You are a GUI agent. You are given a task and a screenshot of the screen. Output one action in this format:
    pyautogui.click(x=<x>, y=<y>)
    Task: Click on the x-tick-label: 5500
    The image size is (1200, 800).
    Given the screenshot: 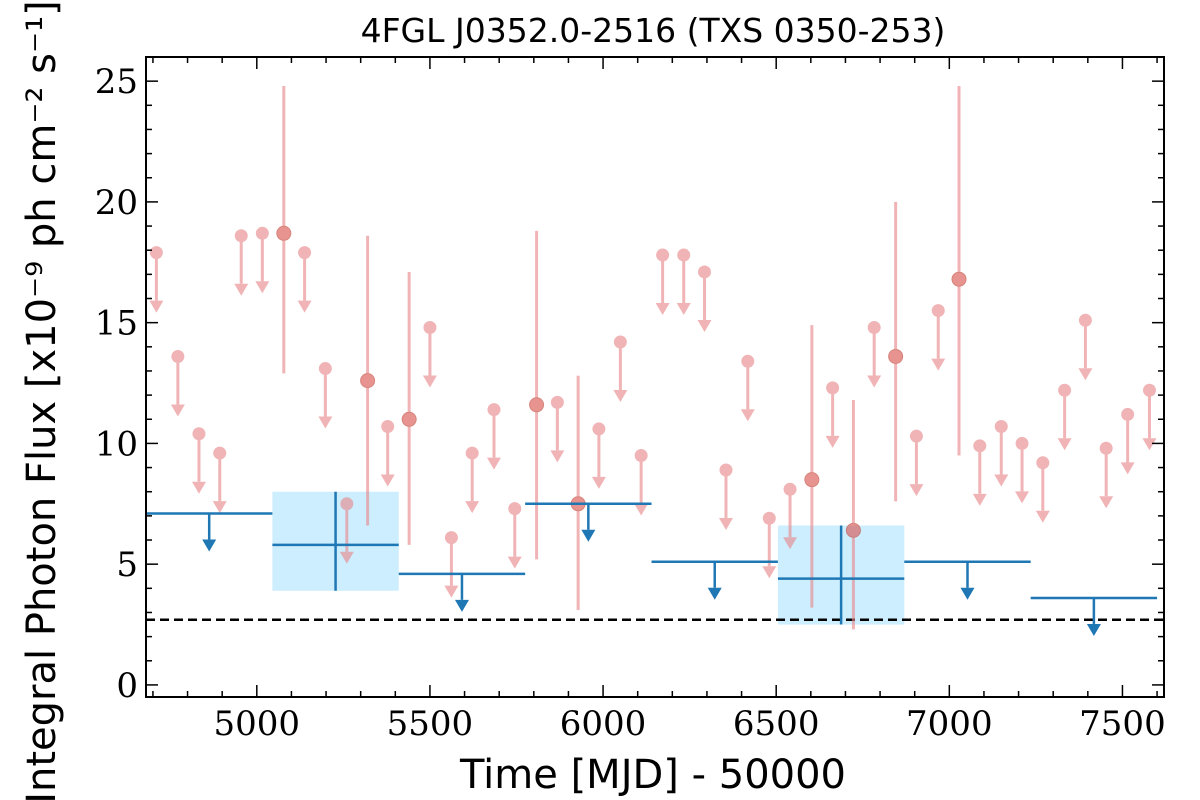 What is the action you would take?
    pyautogui.click(x=430, y=724)
    